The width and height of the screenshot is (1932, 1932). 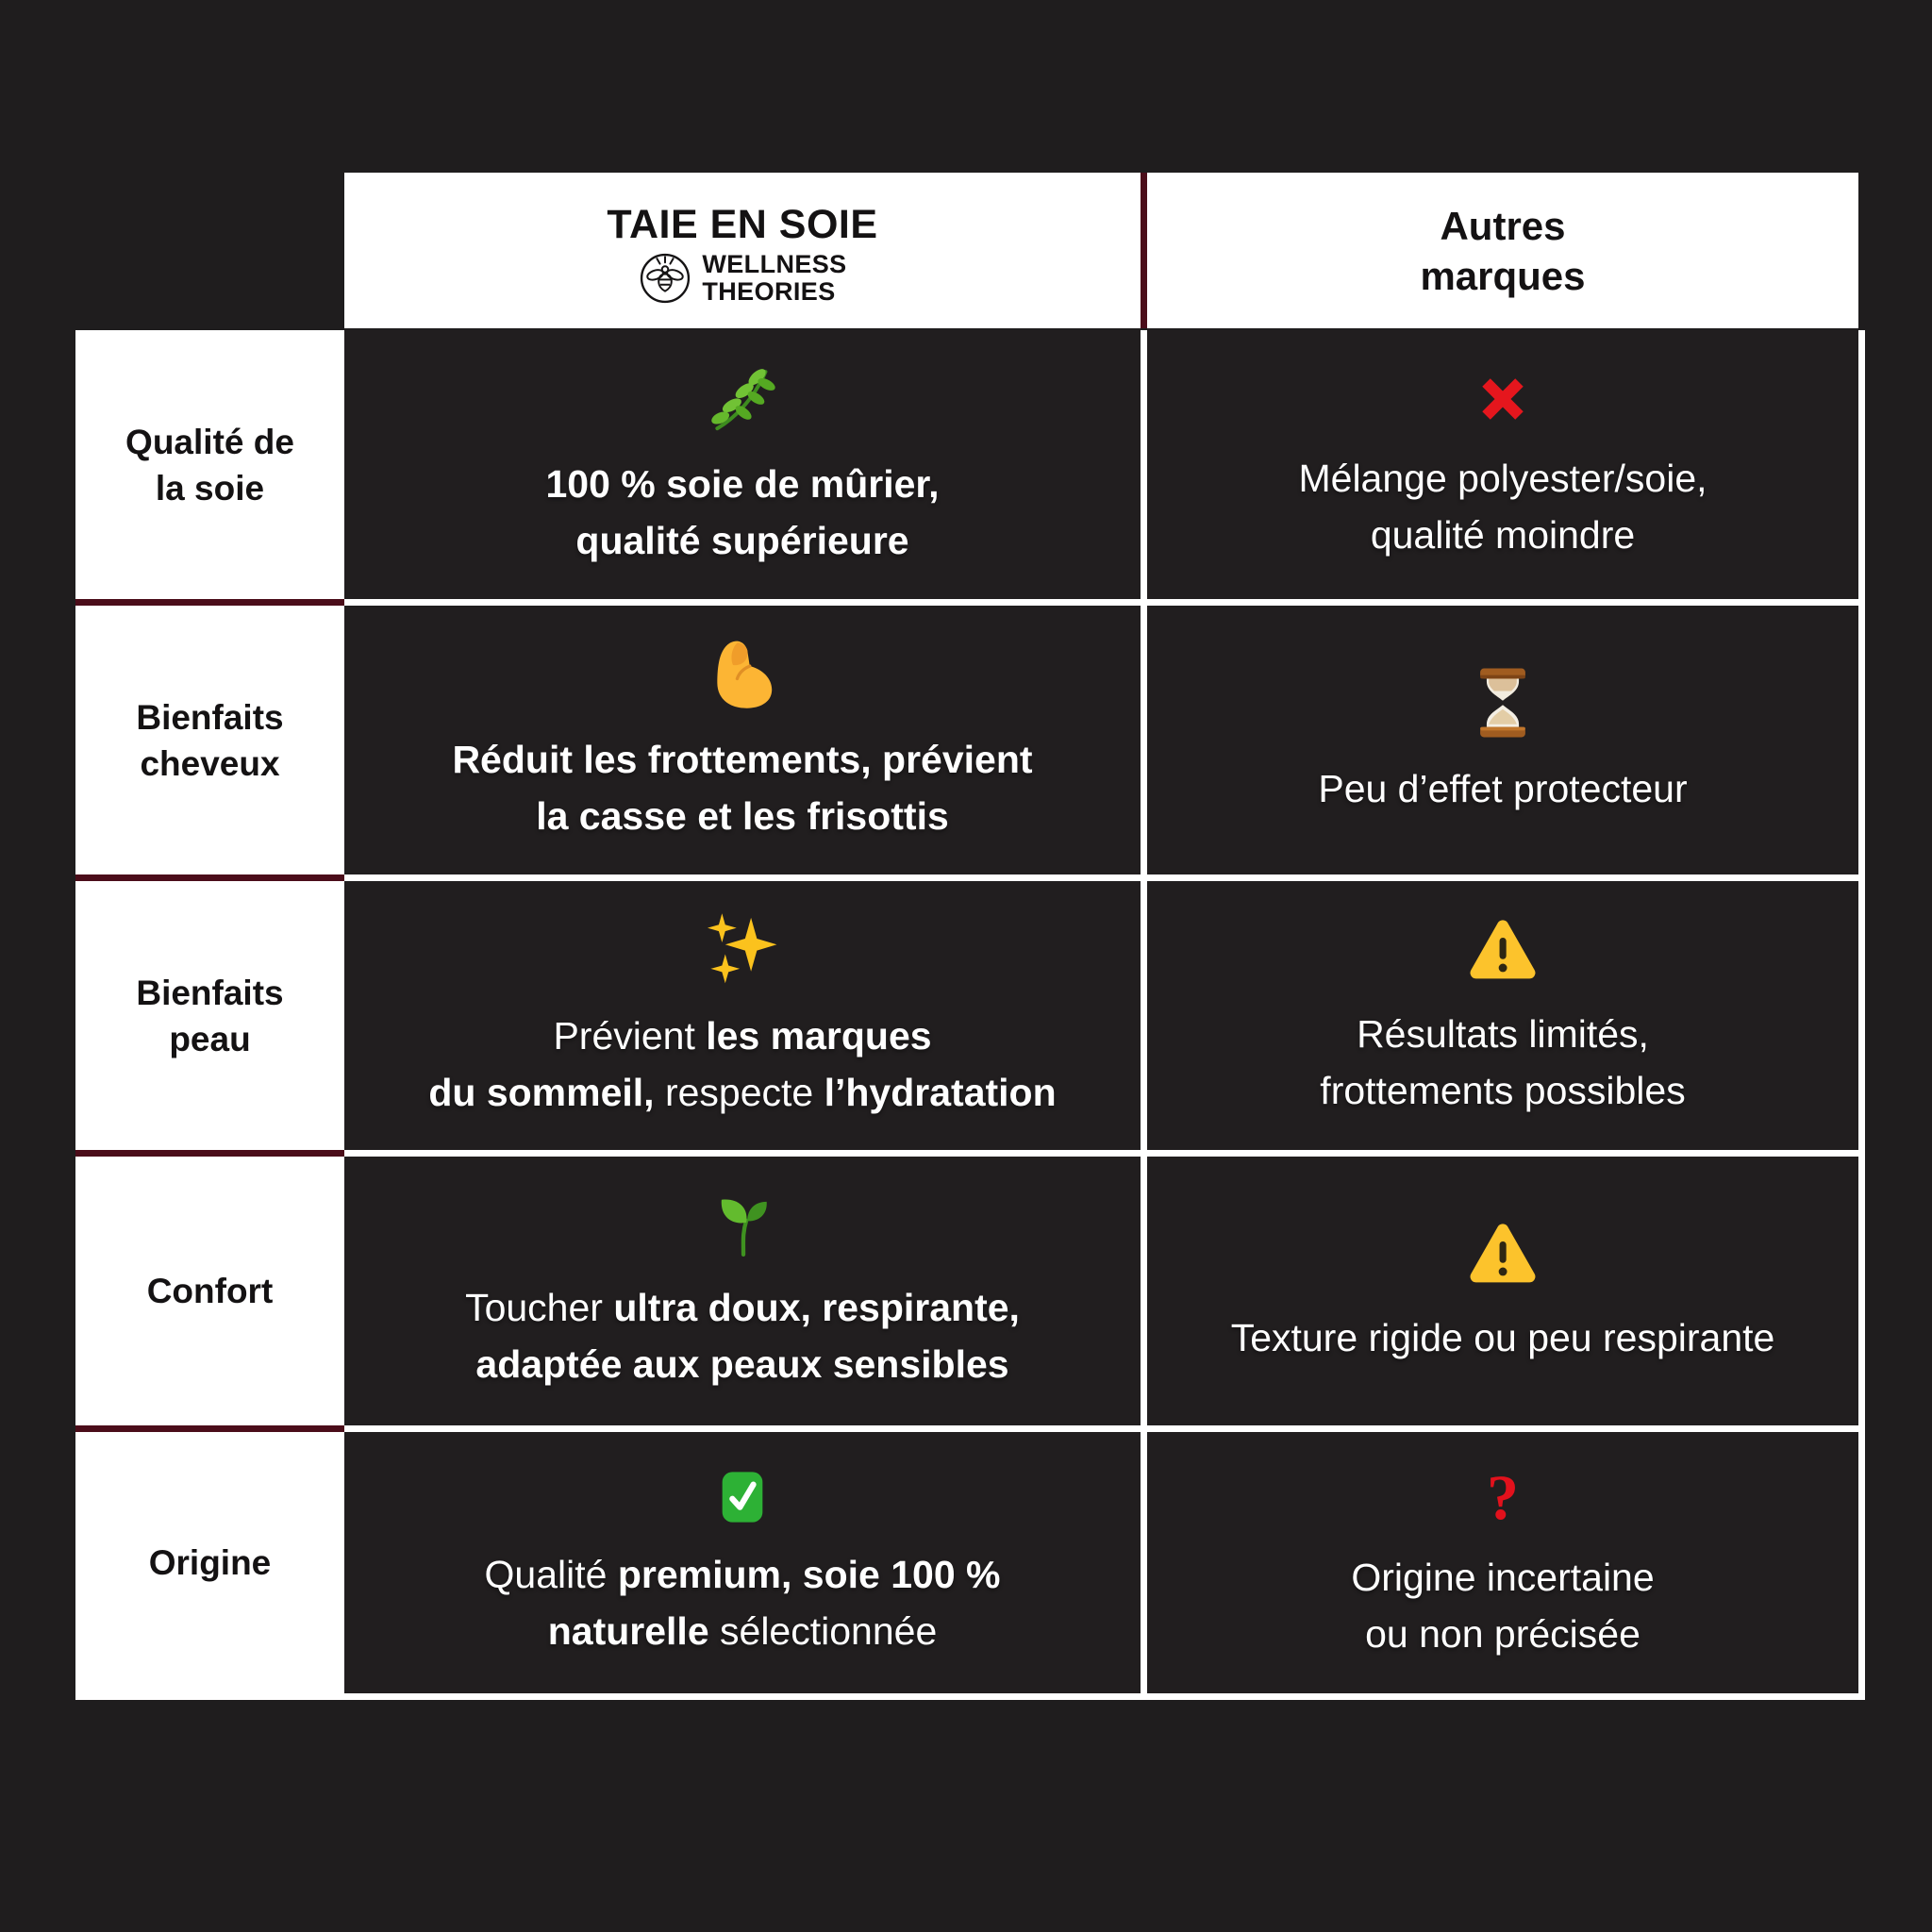 I want to click on cell-text-line: Texture rigide ou peu respirante, so click(x=1503, y=1337).